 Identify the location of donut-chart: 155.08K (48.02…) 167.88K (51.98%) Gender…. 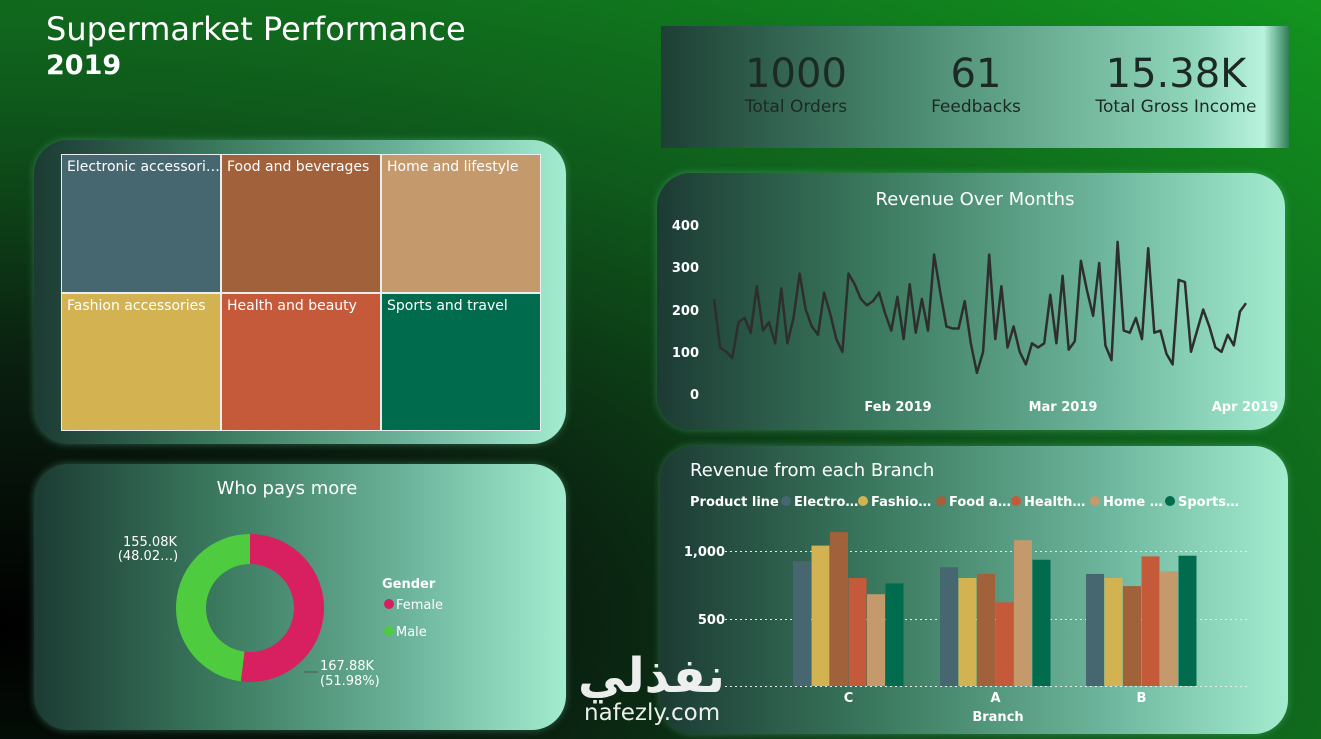
(280, 611).